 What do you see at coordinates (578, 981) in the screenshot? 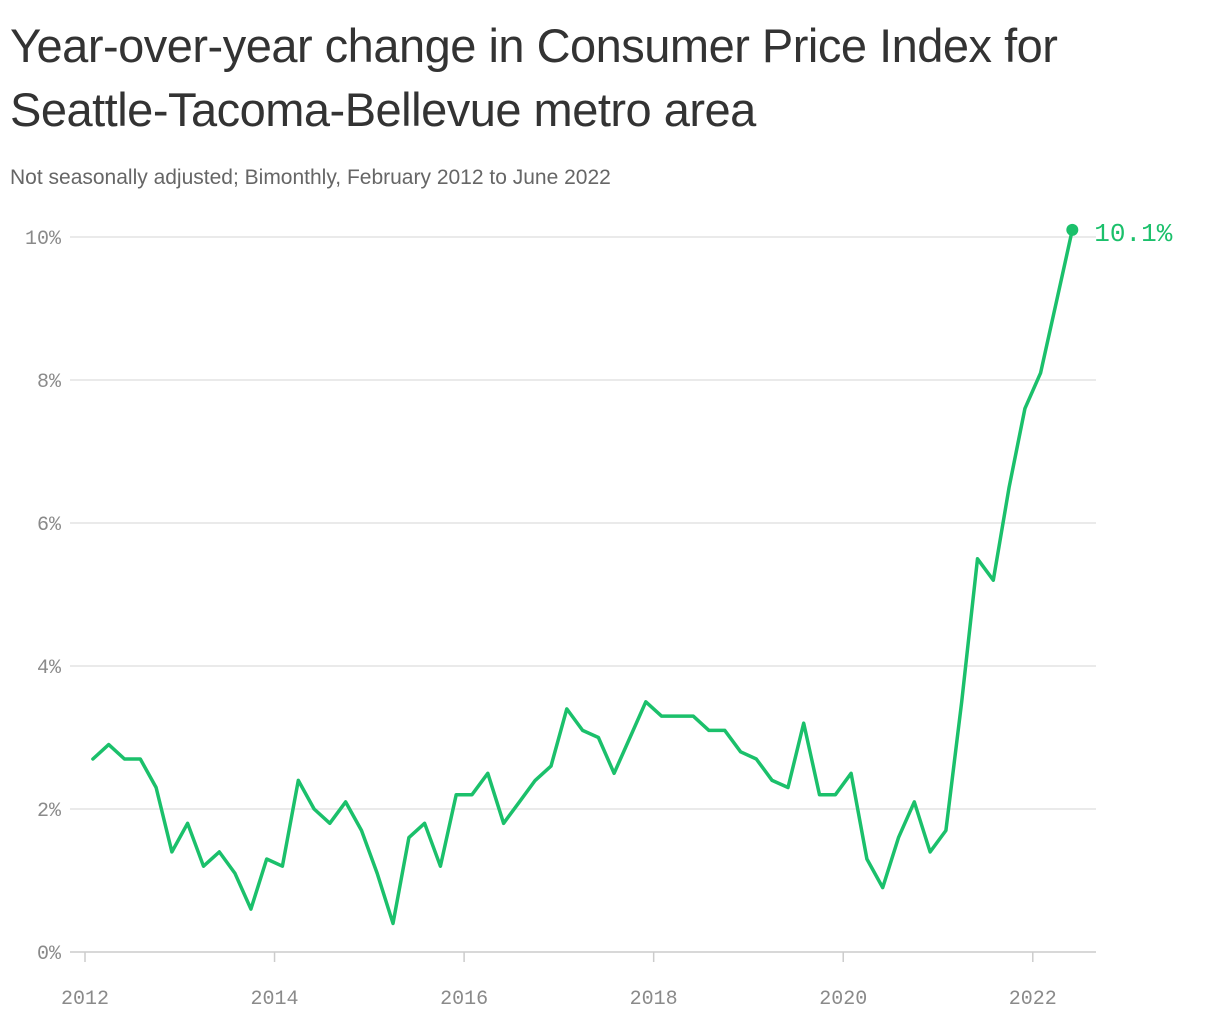
I see `x-axis: 2012 2014 2016 2018 2020 2022` at bounding box center [578, 981].